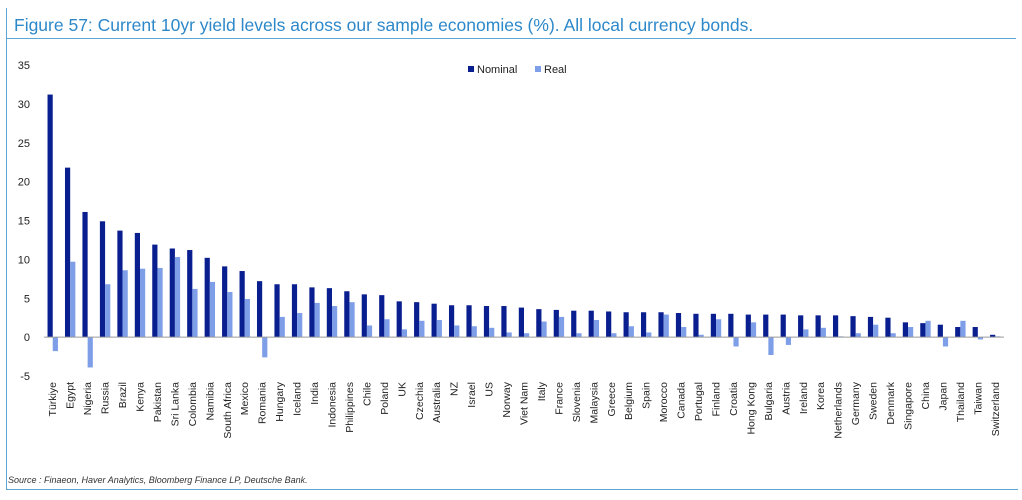 The image size is (1022, 500). Describe the element at coordinates (385, 398) in the screenshot. I see `x-tick-label: Poland` at that location.